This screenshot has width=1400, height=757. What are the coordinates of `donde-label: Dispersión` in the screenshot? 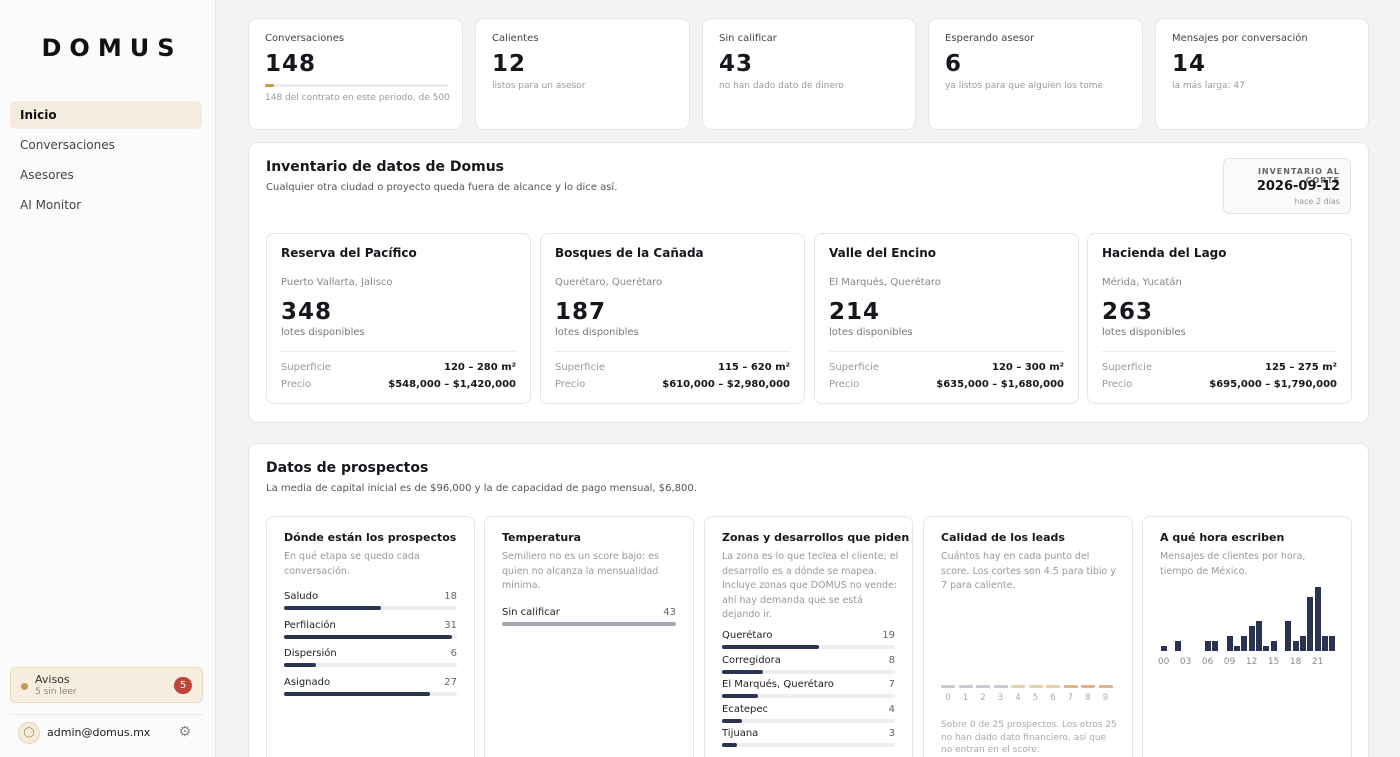 It's located at (310, 653).